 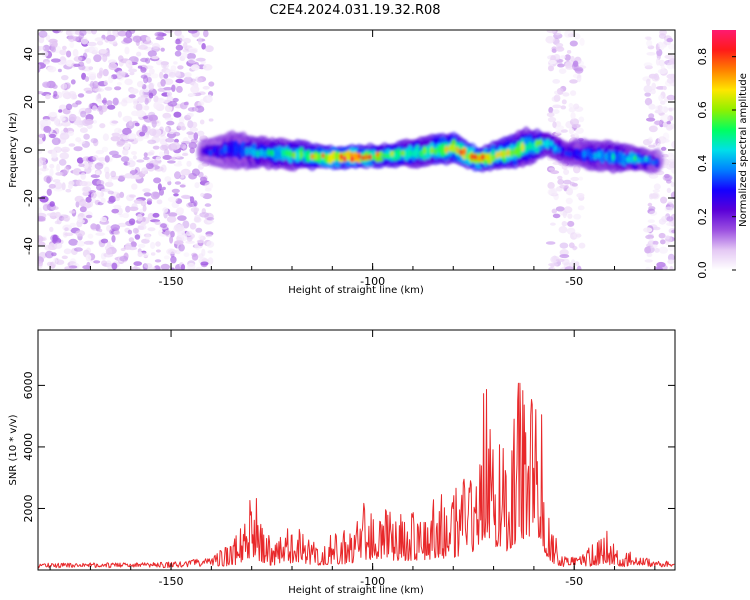 I want to click on snr-y-axis-label: SNR (10 * v/v), so click(x=13, y=449).